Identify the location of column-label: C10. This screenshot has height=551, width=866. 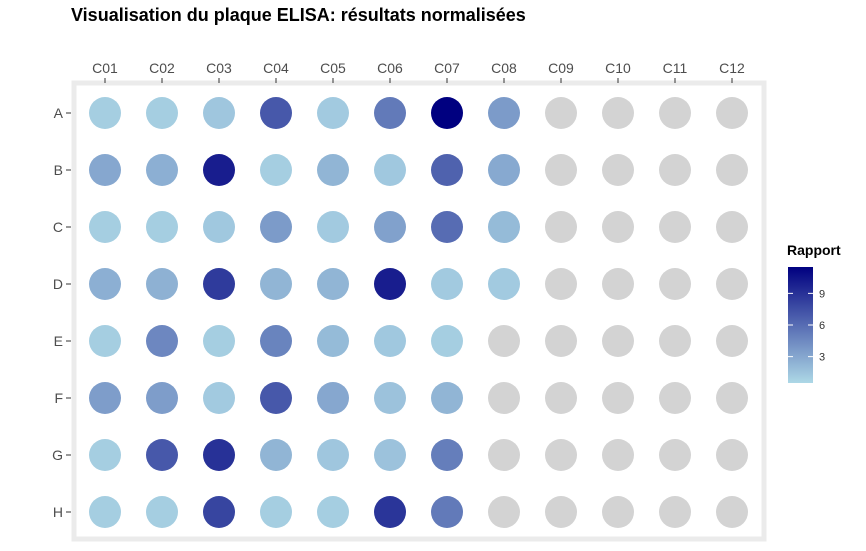
(618, 68).